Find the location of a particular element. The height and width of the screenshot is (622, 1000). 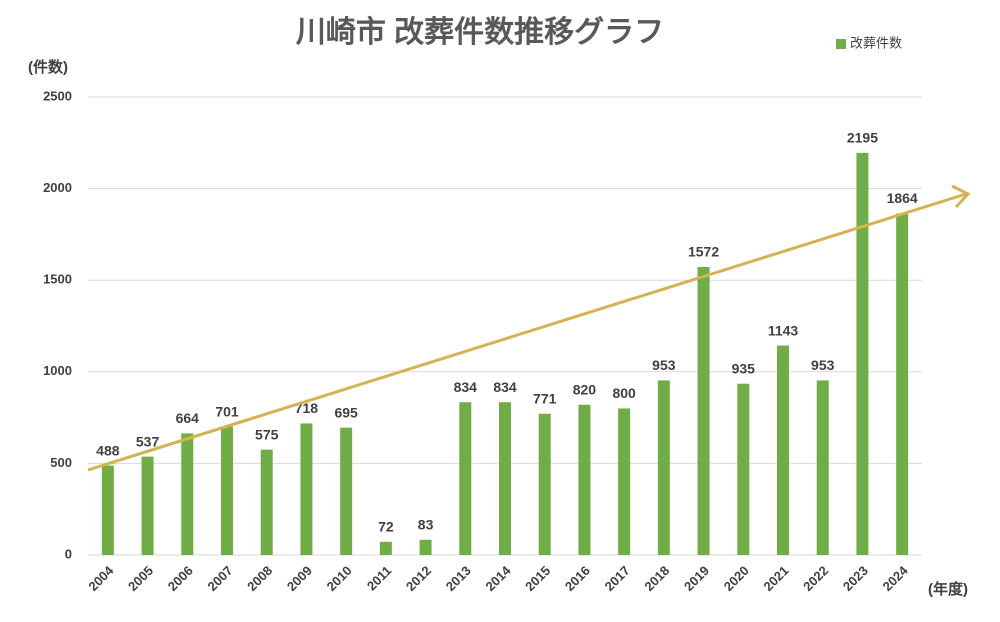

x-tick-label: 2011 is located at coordinates (379, 578).